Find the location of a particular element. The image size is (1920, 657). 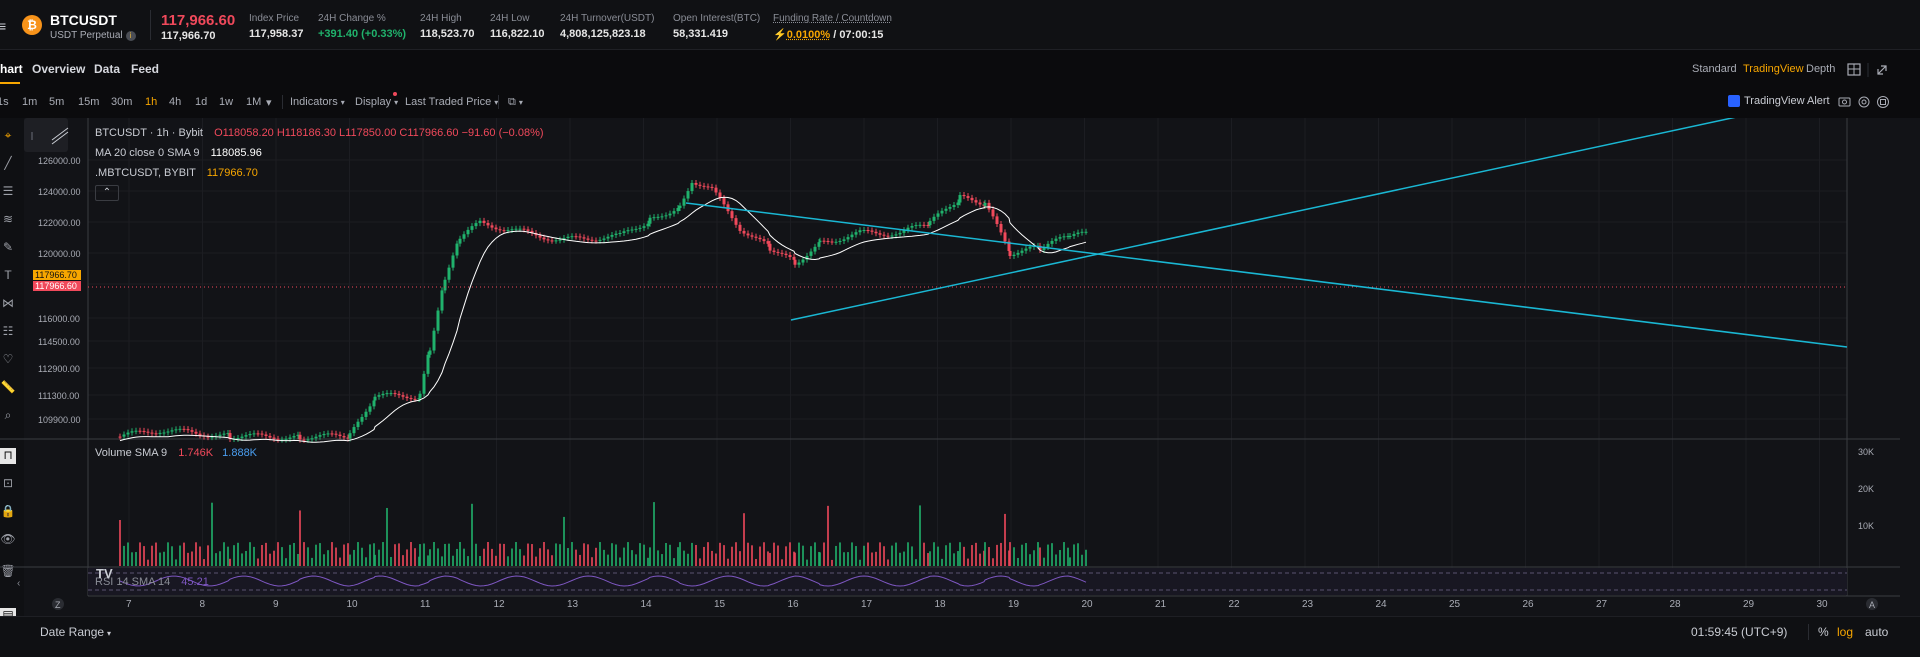

display-button: Display ▾ is located at coordinates (377, 102).